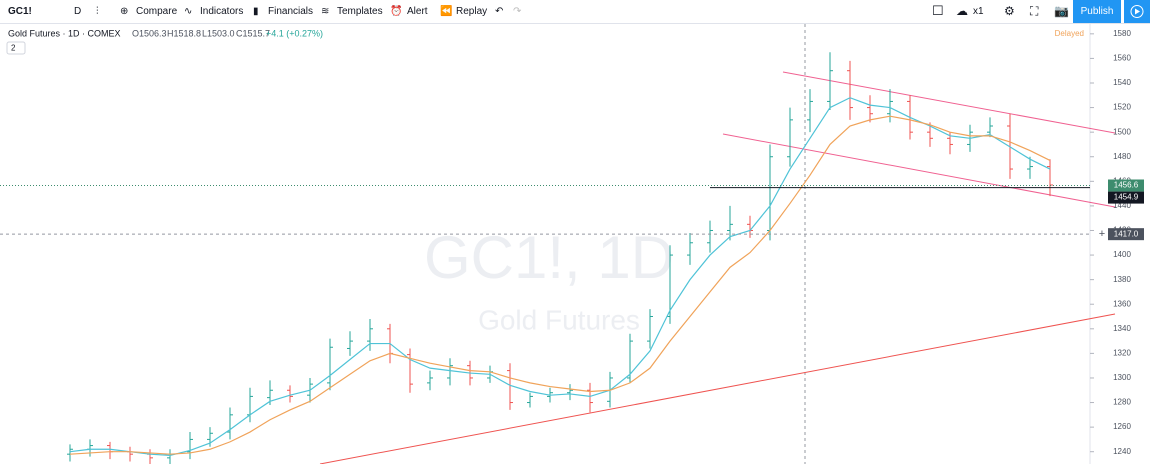 Image resolution: width=1150 pixels, height=464 pixels. I want to click on y-tick-label: 1500, so click(1122, 131).